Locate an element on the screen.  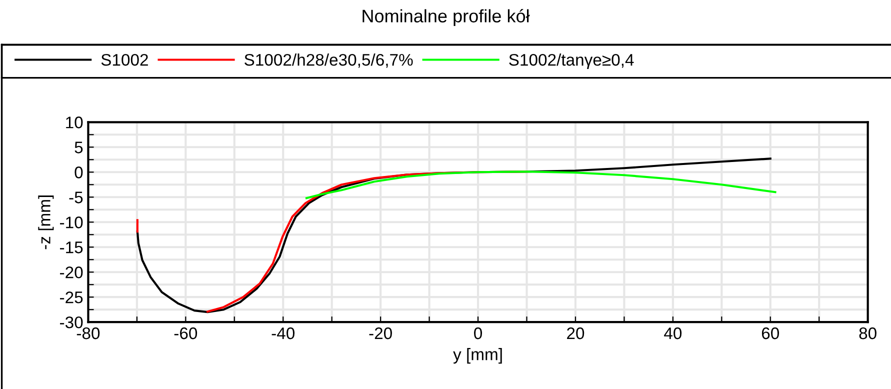
legend-label: S1002/tanγe≥0,4 is located at coordinates (571, 62).